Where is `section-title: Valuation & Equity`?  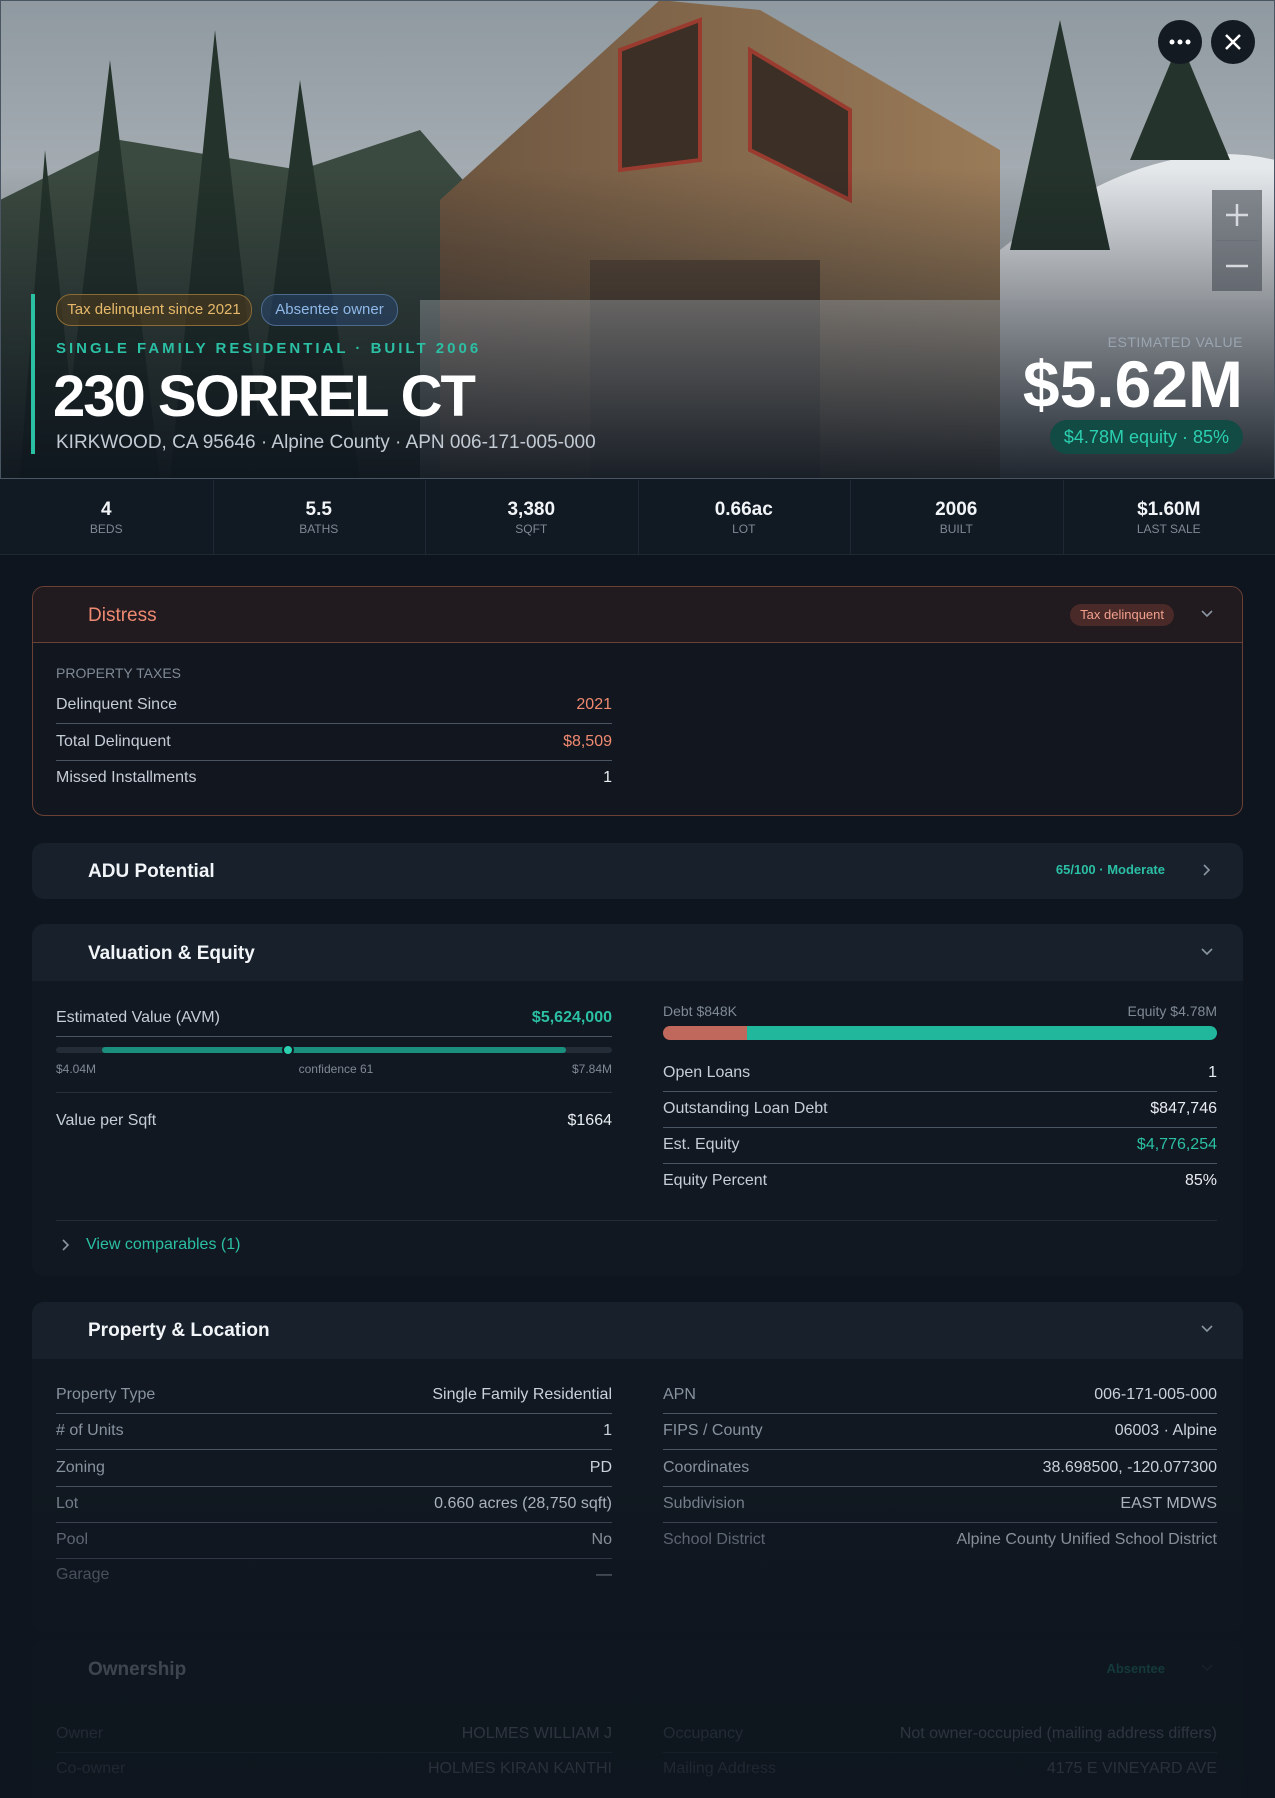
section-title: Valuation & Equity is located at coordinates (171, 953).